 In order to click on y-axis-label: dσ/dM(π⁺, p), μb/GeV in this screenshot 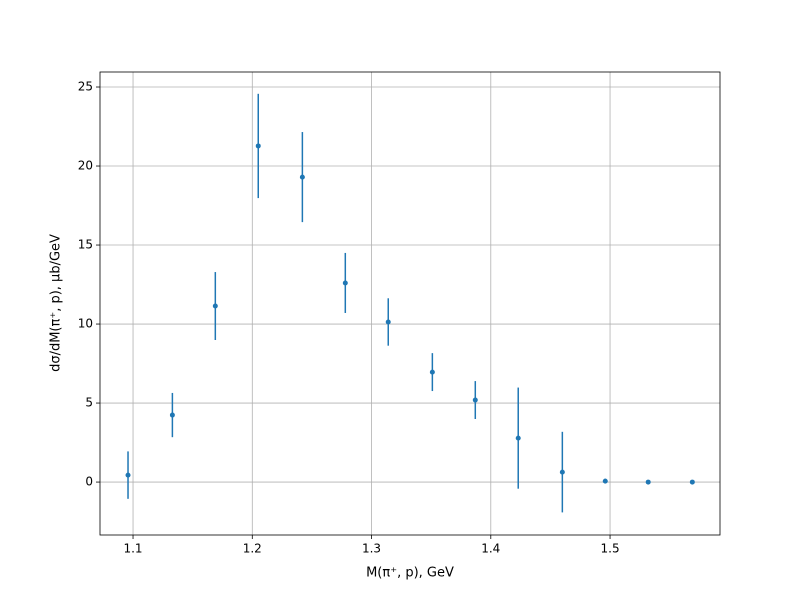, I will do `click(56, 303)`.